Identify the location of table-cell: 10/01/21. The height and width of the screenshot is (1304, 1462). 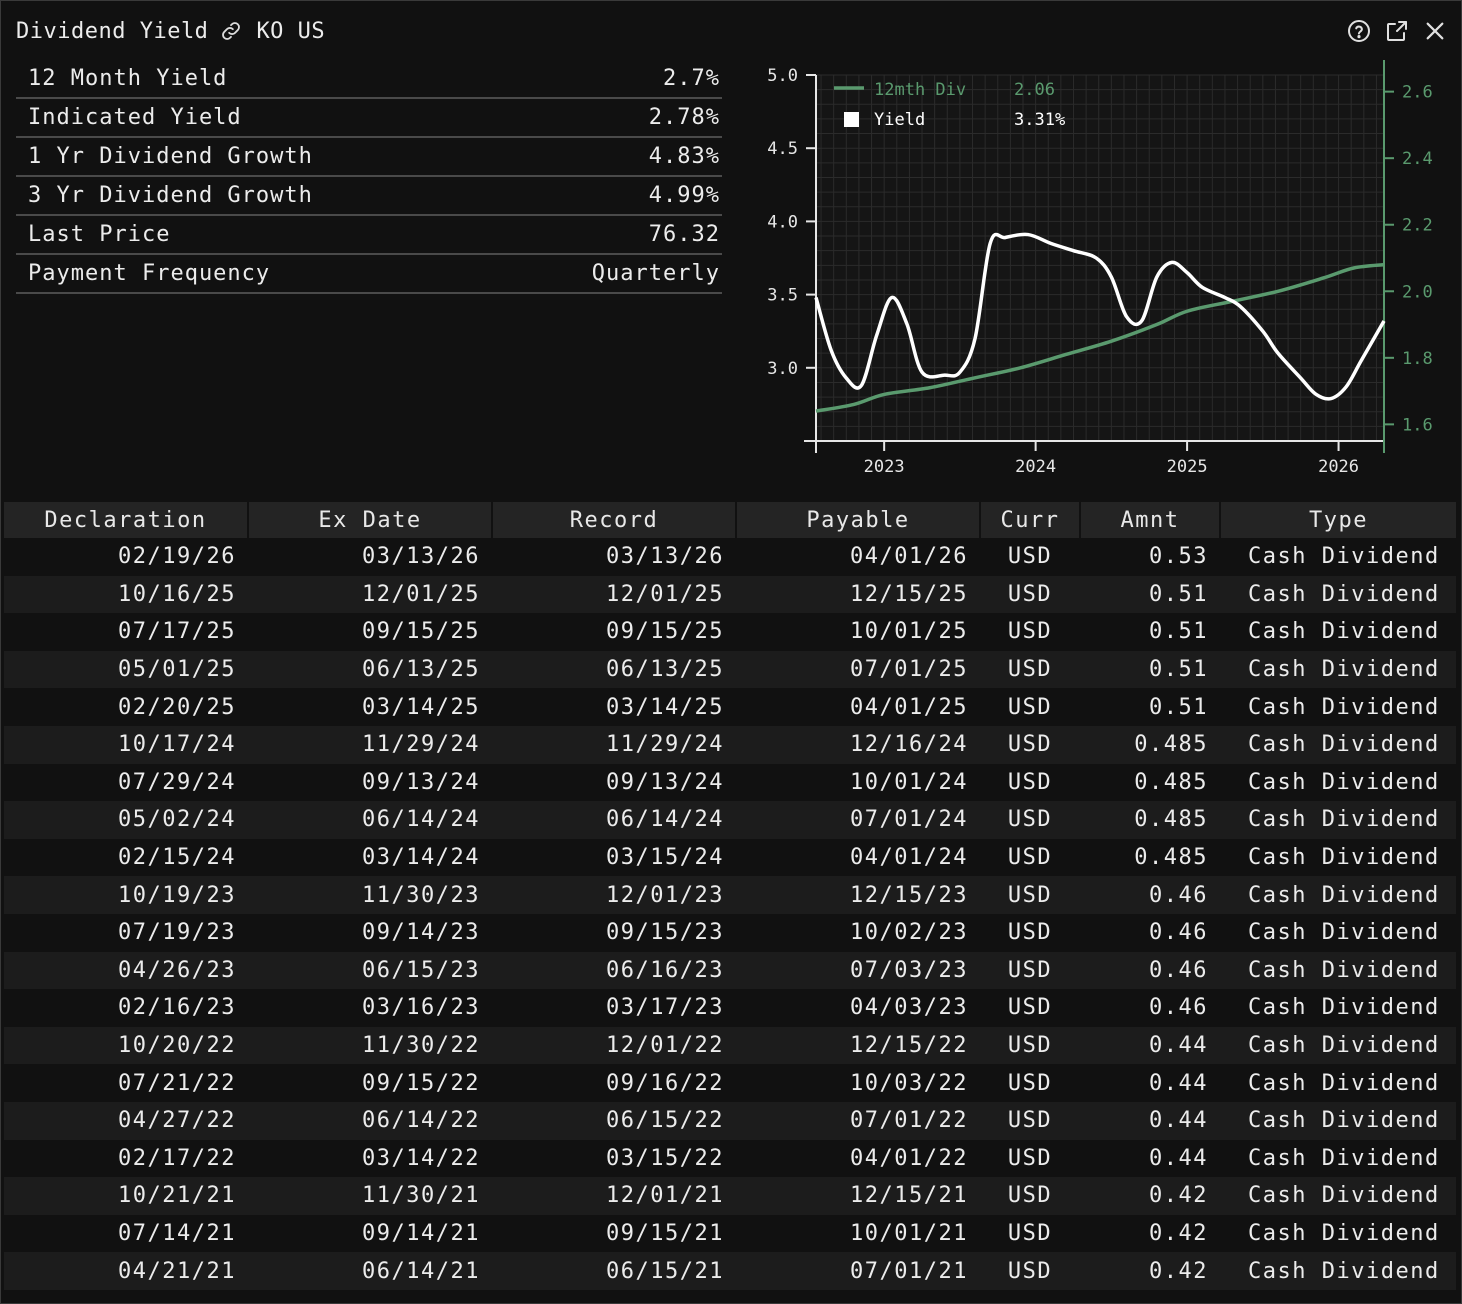
(909, 1233).